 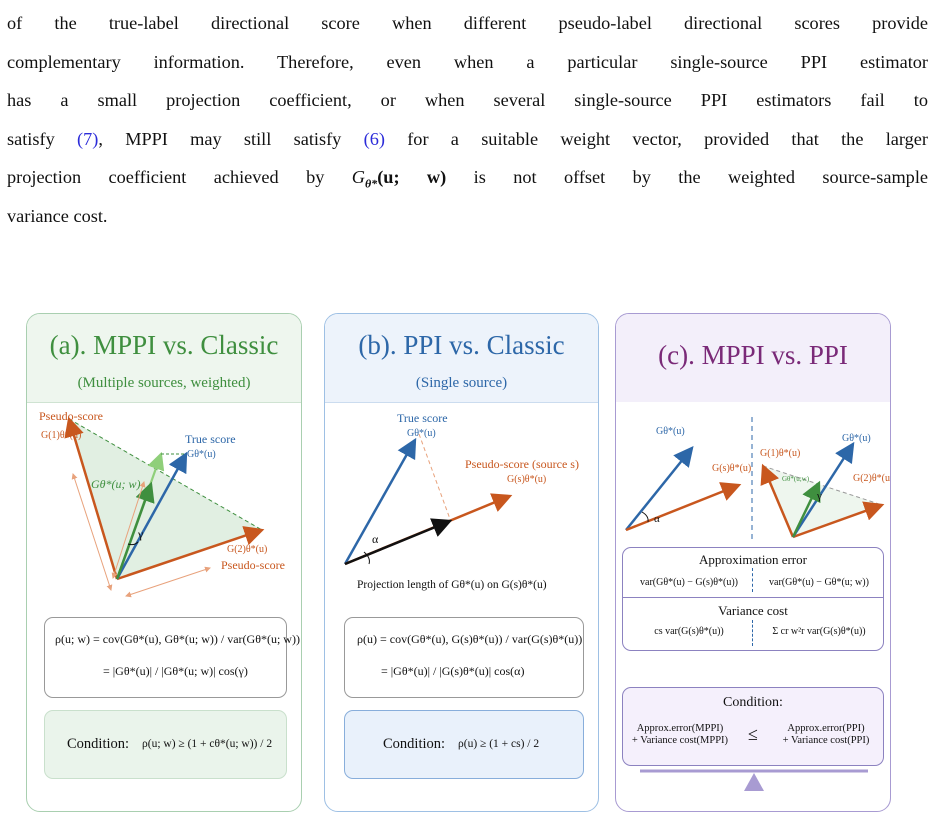 What do you see at coordinates (42, 138) in the screenshot?
I see `text-segment: satisfy` at bounding box center [42, 138].